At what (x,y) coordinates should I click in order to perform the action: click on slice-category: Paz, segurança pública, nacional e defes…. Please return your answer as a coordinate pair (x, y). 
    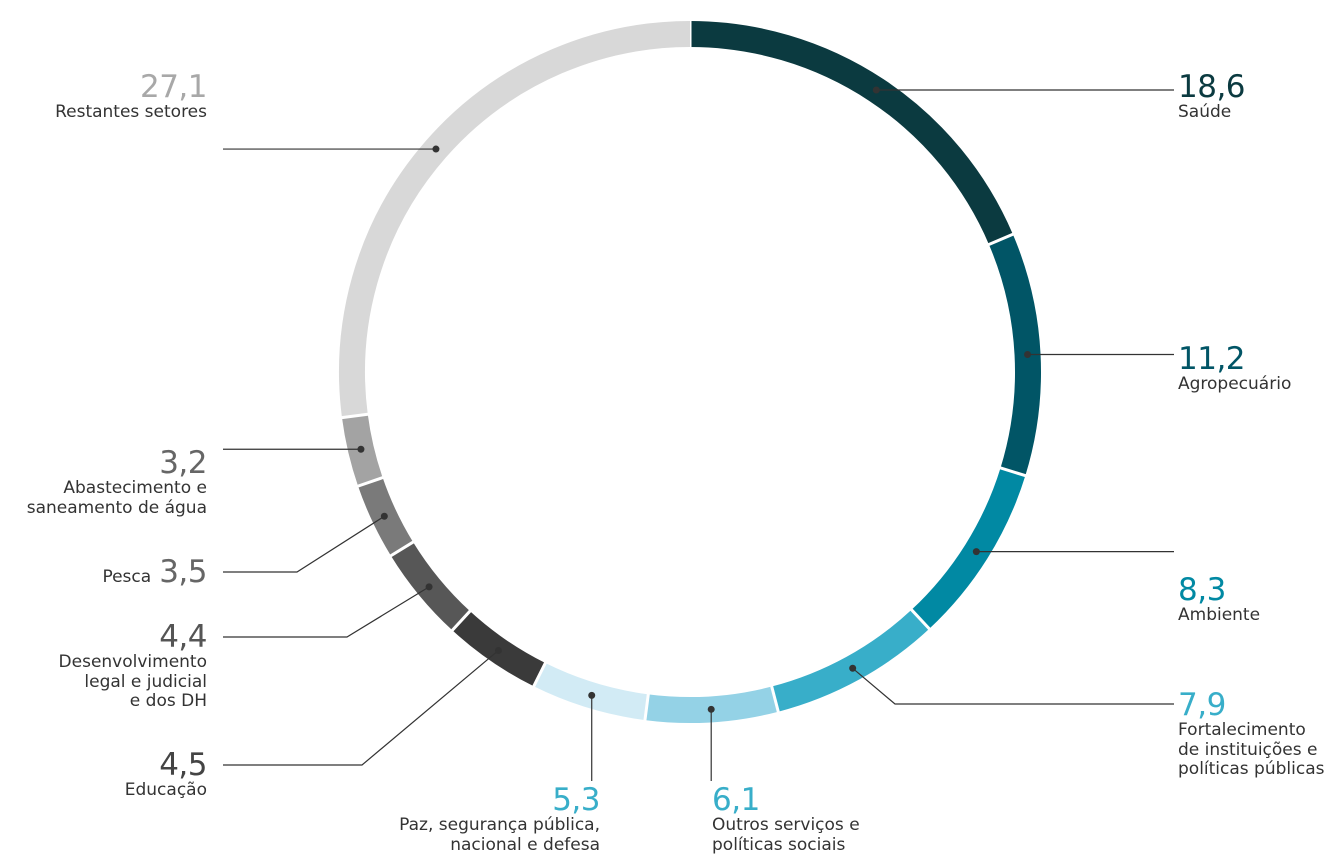
    Looking at the image, I should click on (499, 835).